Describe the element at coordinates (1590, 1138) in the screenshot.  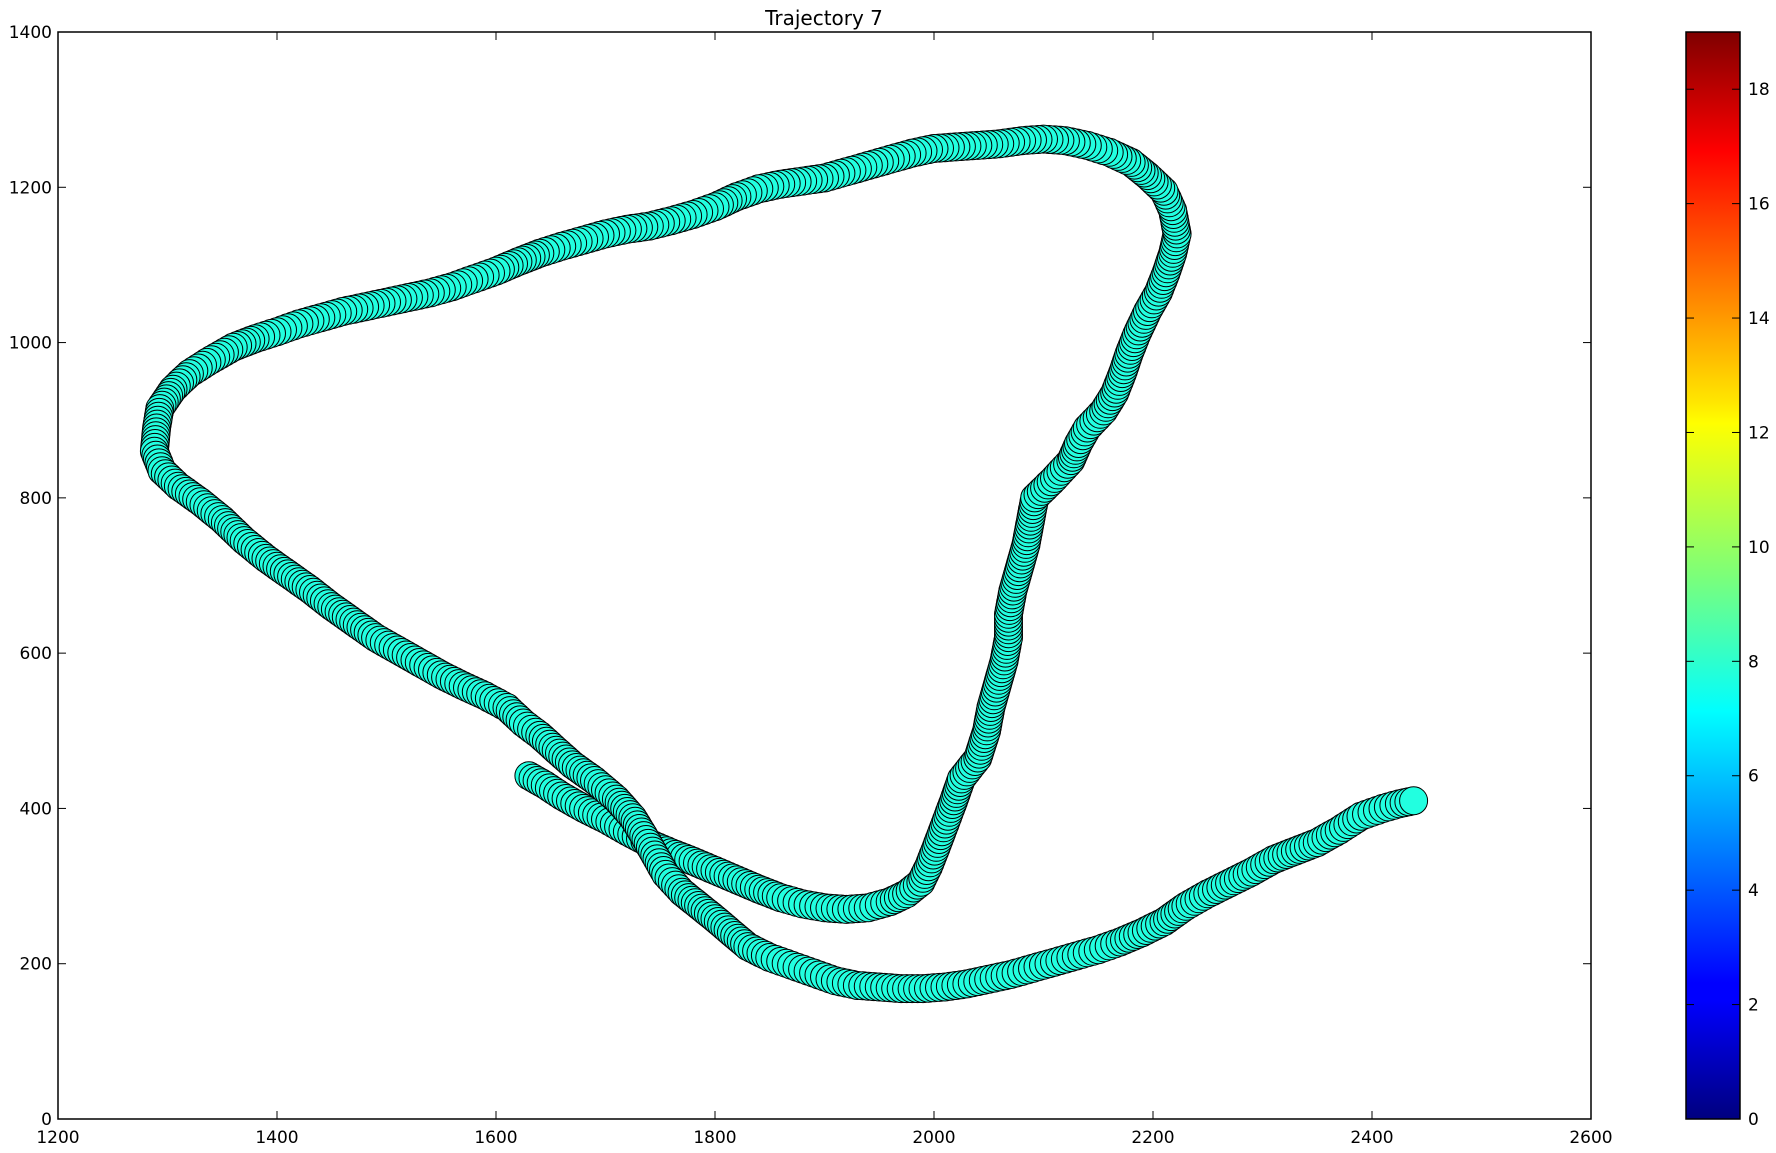
I see `x-tick-label: 2600` at that location.